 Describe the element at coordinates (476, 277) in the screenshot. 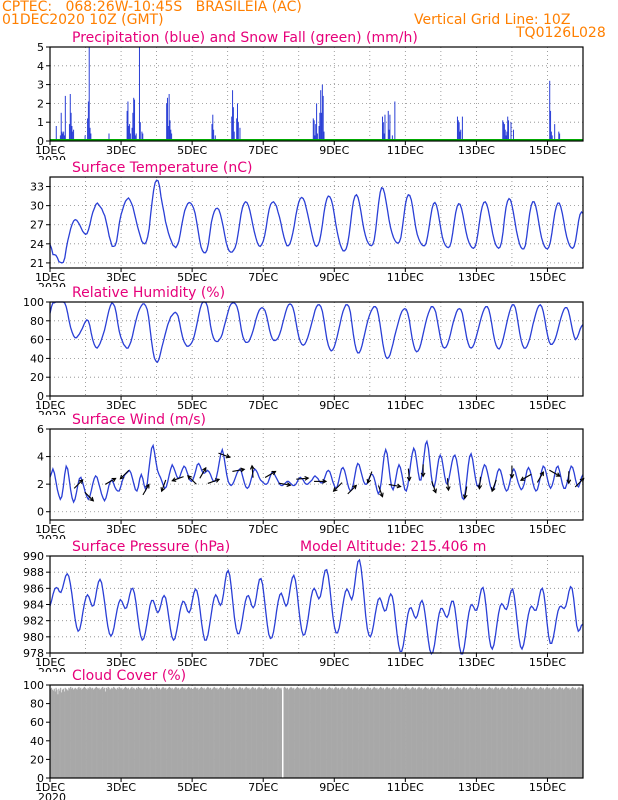

I see `temperature-xtick-label: 13DEC` at that location.